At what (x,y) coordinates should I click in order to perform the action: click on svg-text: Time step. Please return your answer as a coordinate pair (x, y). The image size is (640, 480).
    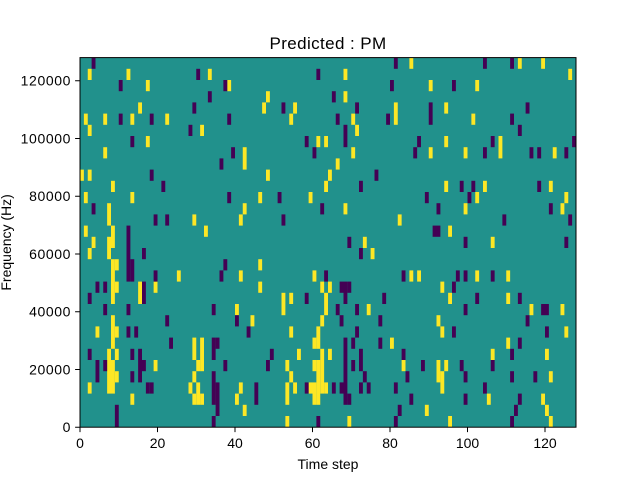
    Looking at the image, I should click on (328, 464).